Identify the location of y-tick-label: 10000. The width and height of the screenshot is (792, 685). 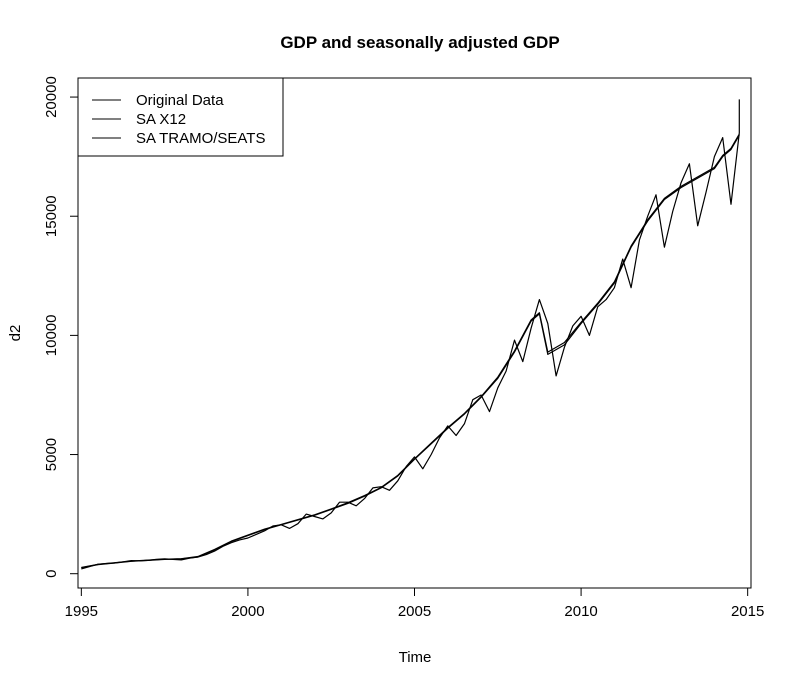
(51, 336).